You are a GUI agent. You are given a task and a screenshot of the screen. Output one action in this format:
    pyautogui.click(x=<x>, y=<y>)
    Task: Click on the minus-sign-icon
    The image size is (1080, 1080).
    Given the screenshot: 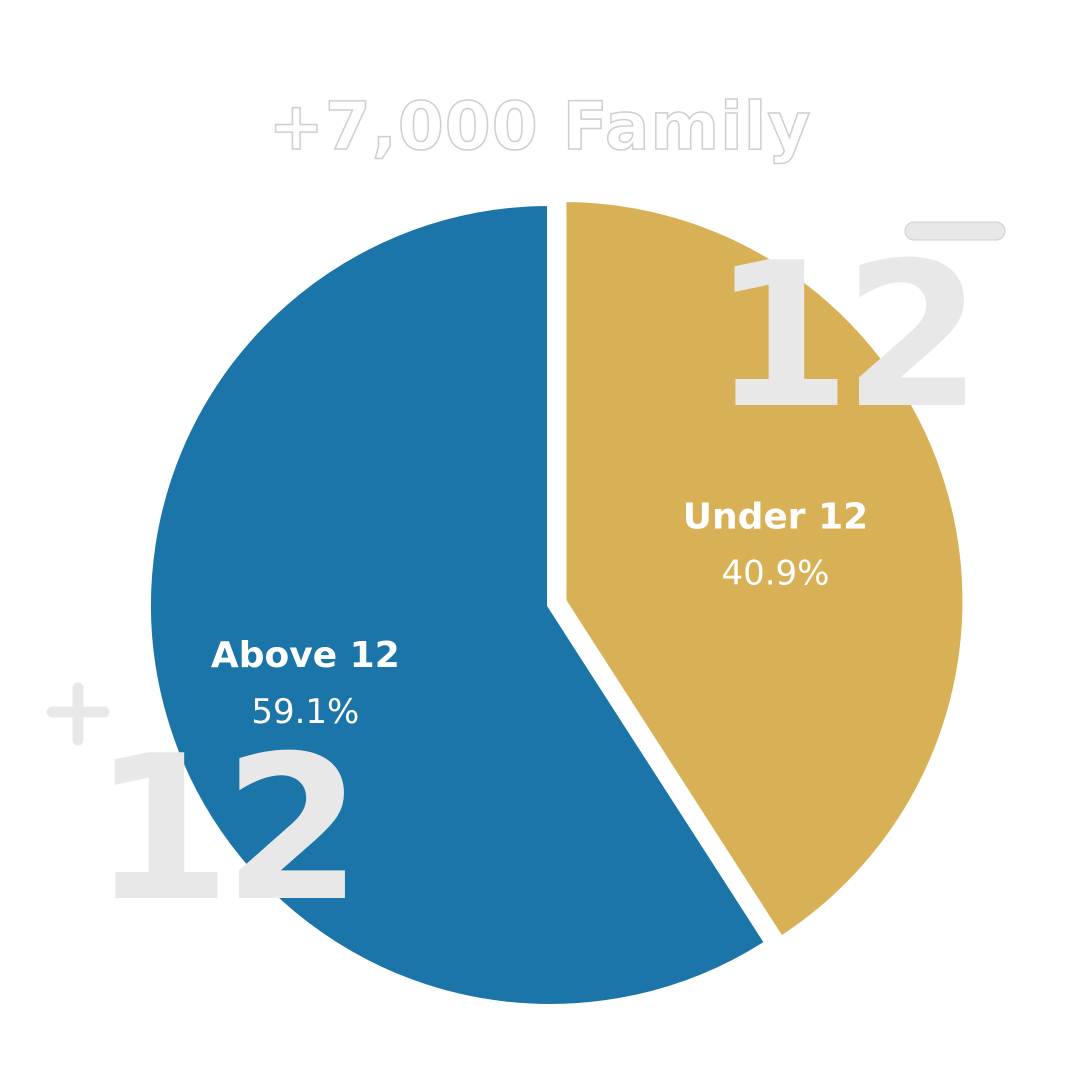 What is the action you would take?
    pyautogui.click(x=955, y=231)
    